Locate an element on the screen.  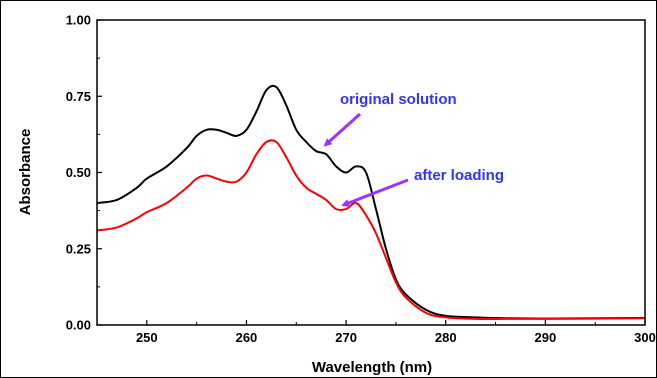
y-tick-label: 0.50 is located at coordinates (78, 172).